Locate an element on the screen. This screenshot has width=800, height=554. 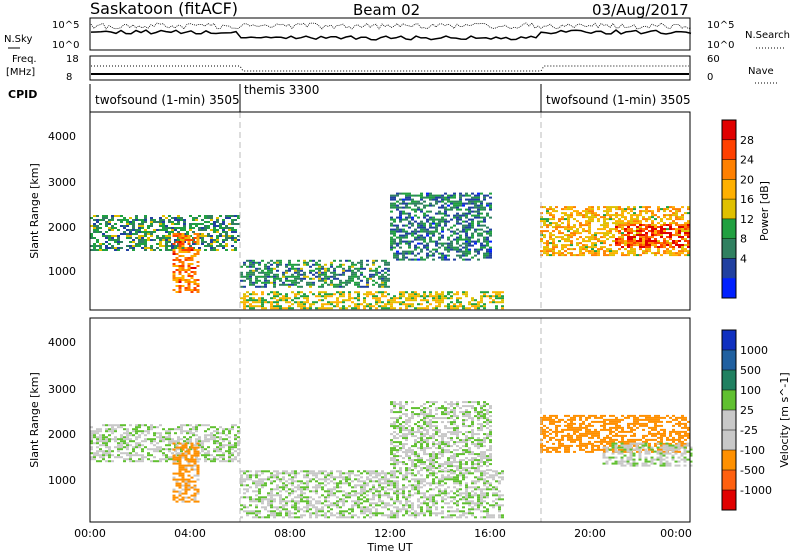
cpid-label: CPID is located at coordinates (22, 94).